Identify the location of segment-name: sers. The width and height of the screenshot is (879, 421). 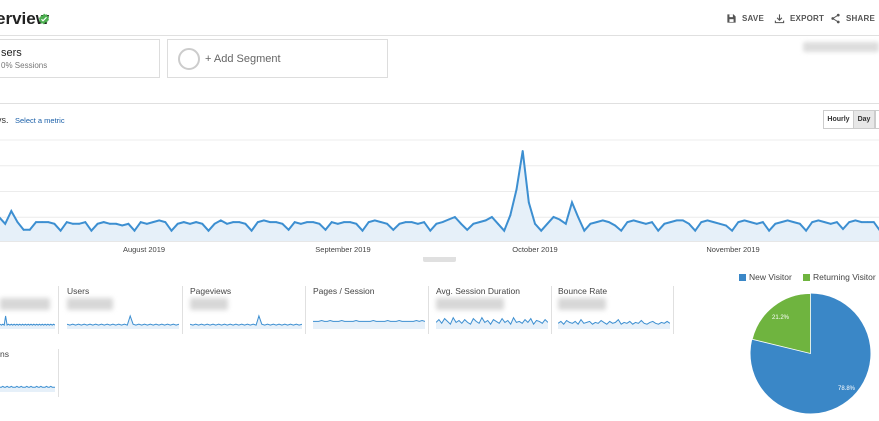
(11, 53).